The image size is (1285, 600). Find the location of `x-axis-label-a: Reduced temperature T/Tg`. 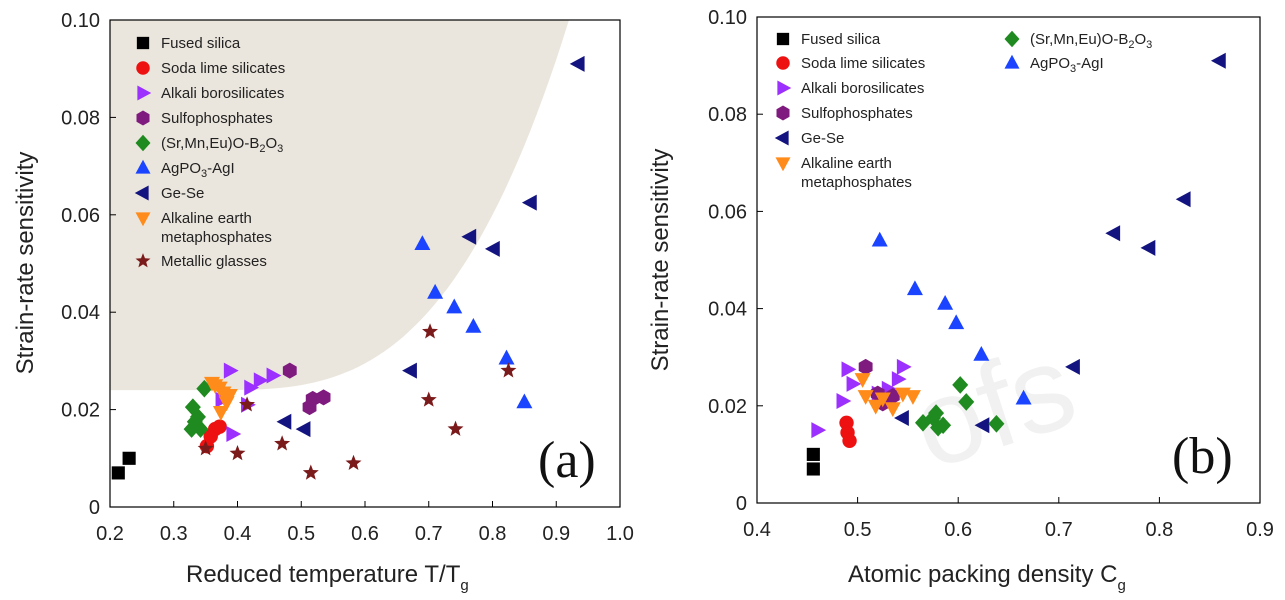

x-axis-label-a: Reduced temperature T/Tg is located at coordinates (327, 577).